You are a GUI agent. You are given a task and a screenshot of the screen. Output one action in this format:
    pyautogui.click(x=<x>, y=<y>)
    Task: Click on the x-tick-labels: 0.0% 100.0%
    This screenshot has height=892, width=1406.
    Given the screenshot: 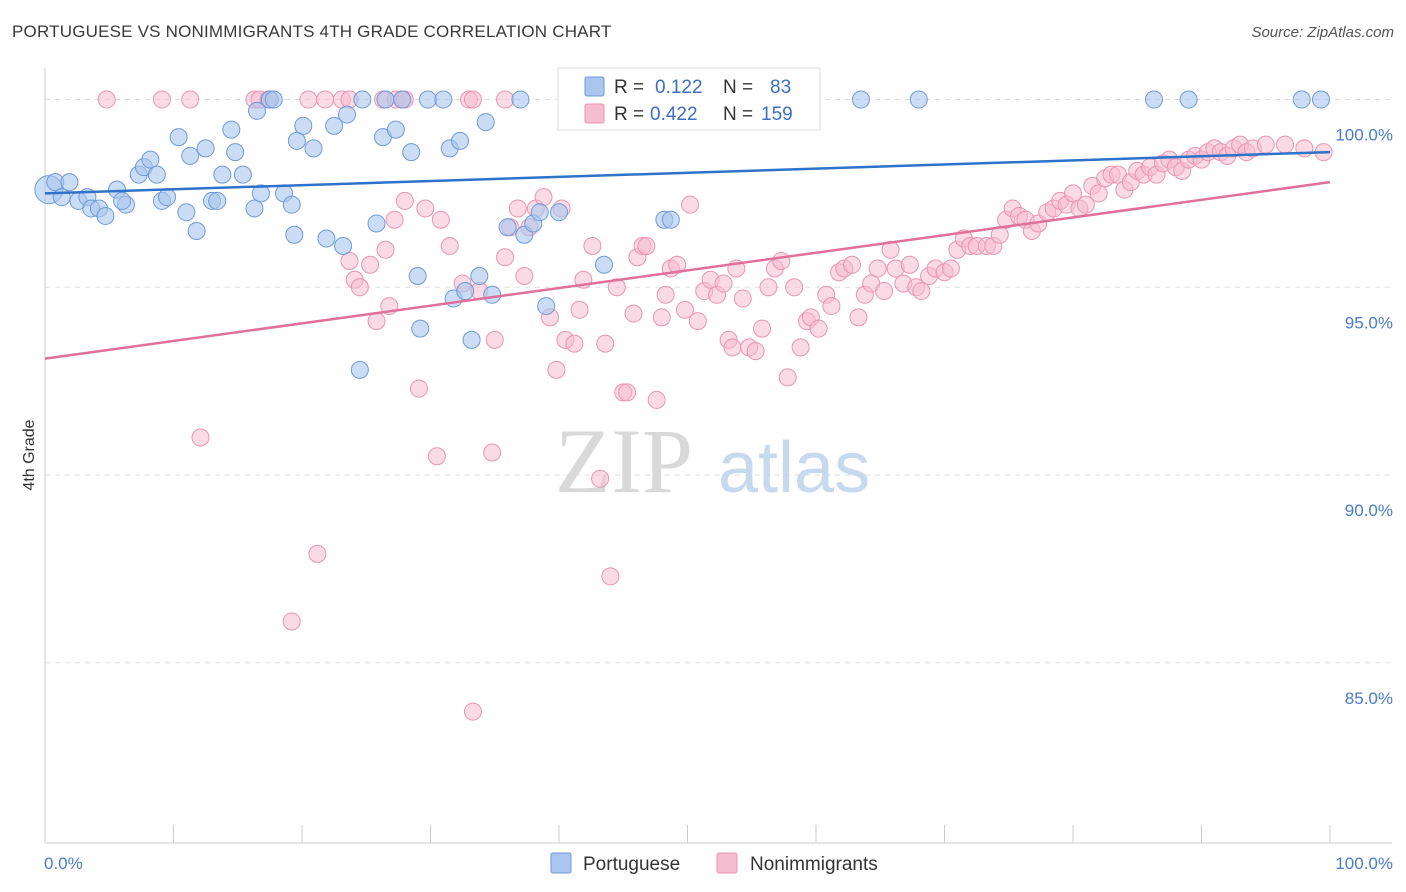 What is the action you would take?
    pyautogui.click(x=718, y=863)
    